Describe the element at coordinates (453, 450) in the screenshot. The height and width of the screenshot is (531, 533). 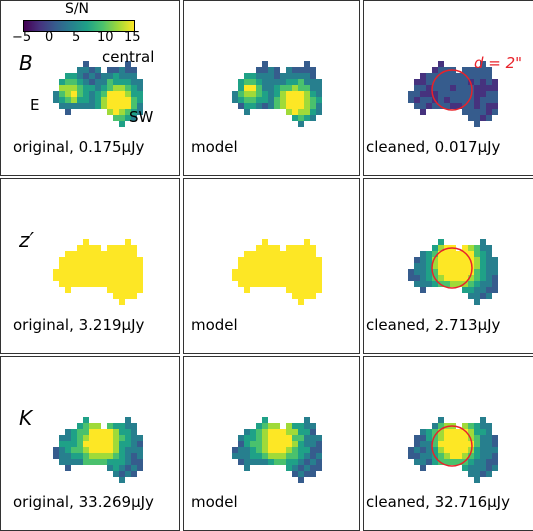
I see `pixel-map` at that location.